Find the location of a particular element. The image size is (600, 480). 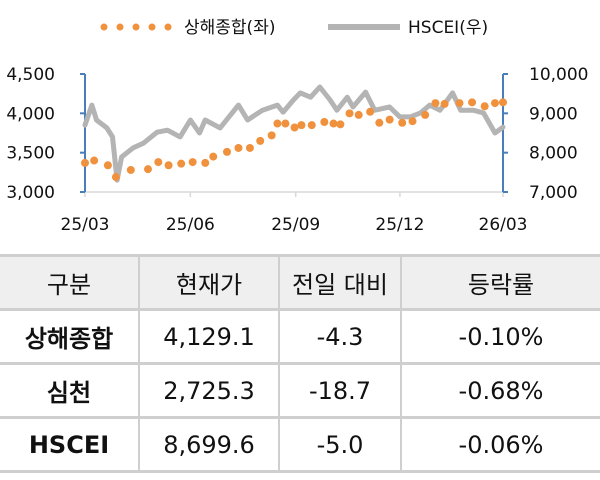

legend-item-shanghai: 상해종합(좌) is located at coordinates (187, 28).